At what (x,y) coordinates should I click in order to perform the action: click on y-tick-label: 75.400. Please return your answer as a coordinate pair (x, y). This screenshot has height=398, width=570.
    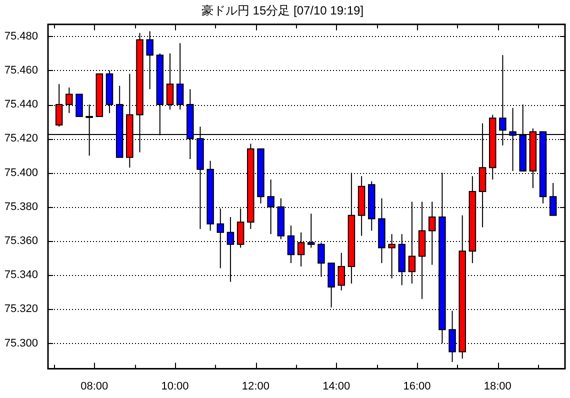
    Looking at the image, I should click on (21, 172).